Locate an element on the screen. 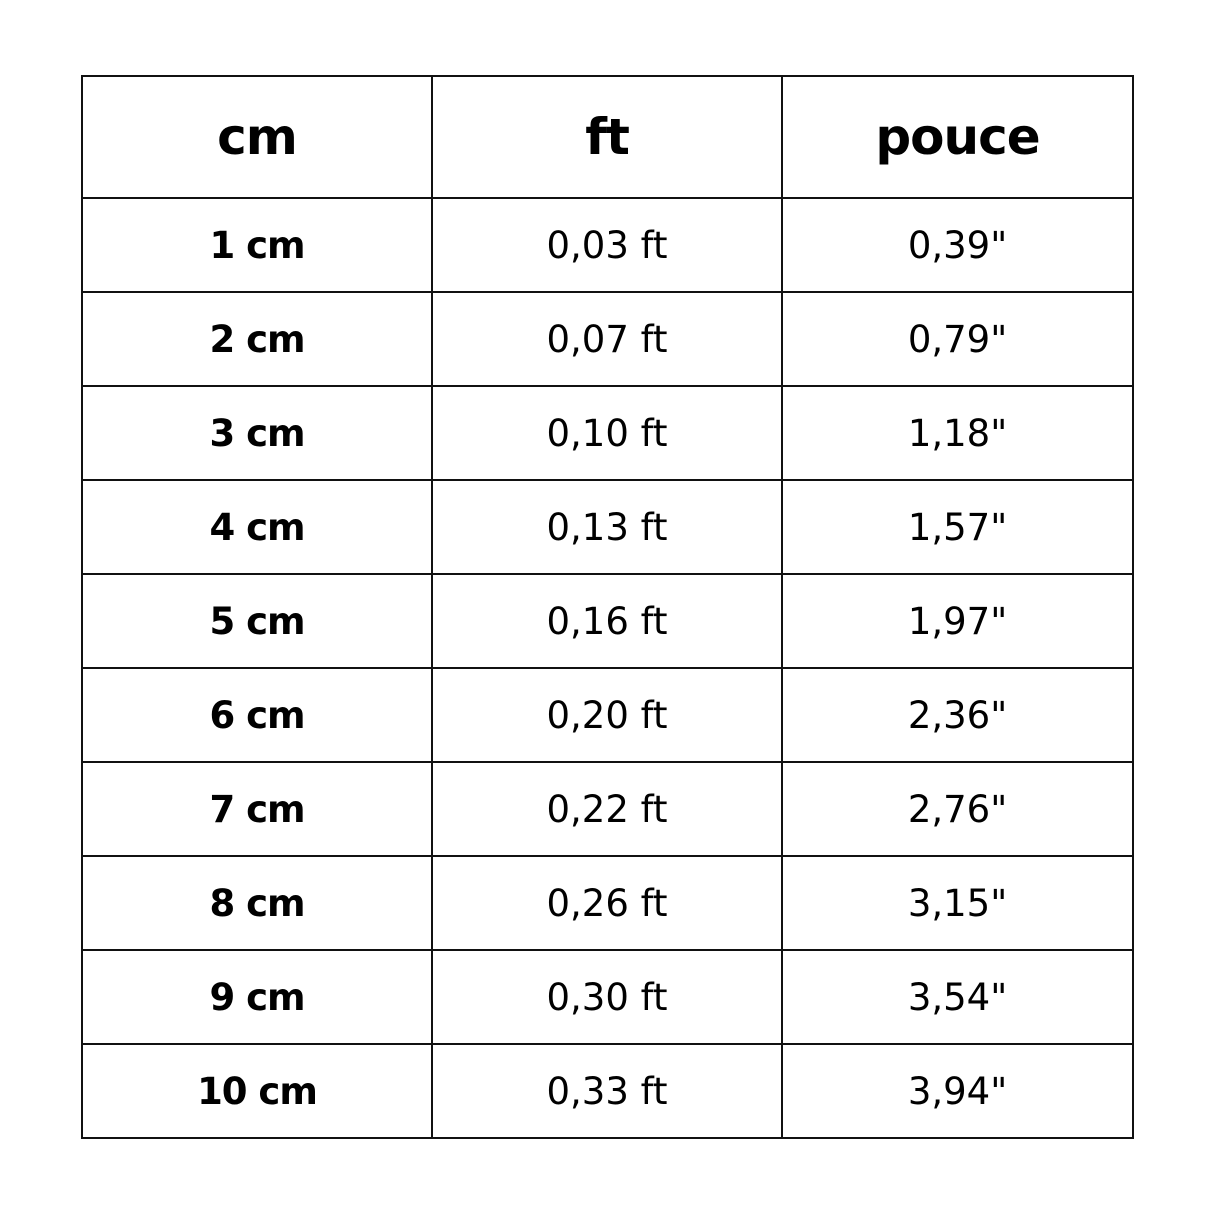 This screenshot has width=1214, height=1214. cell-ft: 0,10 ft is located at coordinates (607, 433).